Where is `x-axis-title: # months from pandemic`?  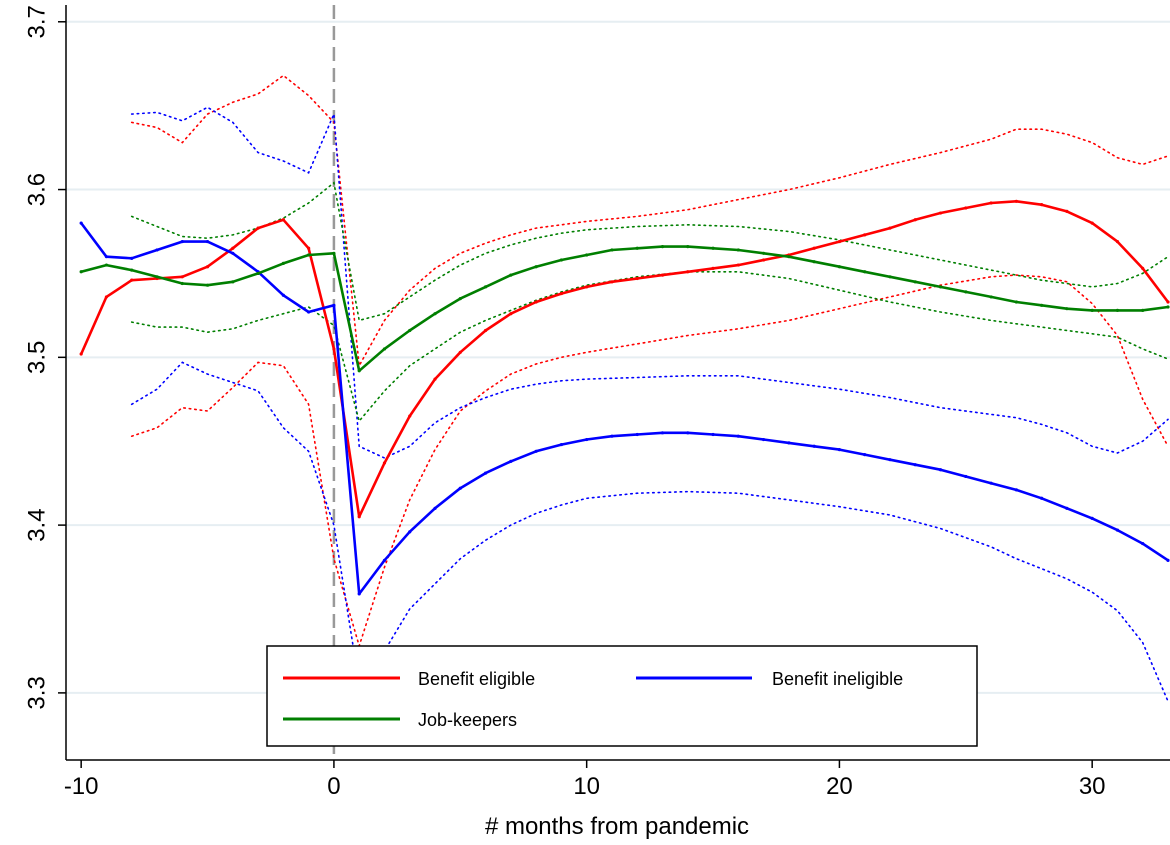 x-axis-title: # months from pandemic is located at coordinates (617, 826).